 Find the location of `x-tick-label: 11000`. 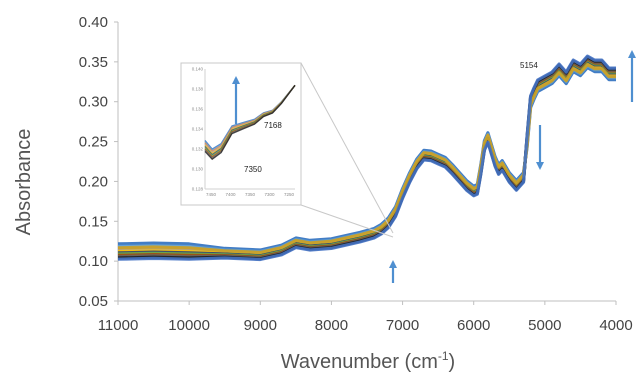

x-tick-label: 11000 is located at coordinates (118, 325).